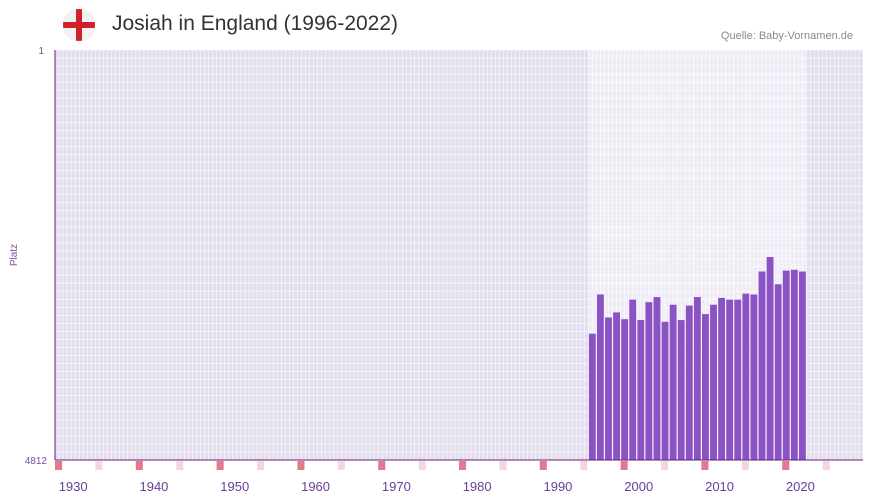 The image size is (873, 502). I want to click on bar-2015, so click(762, 365).